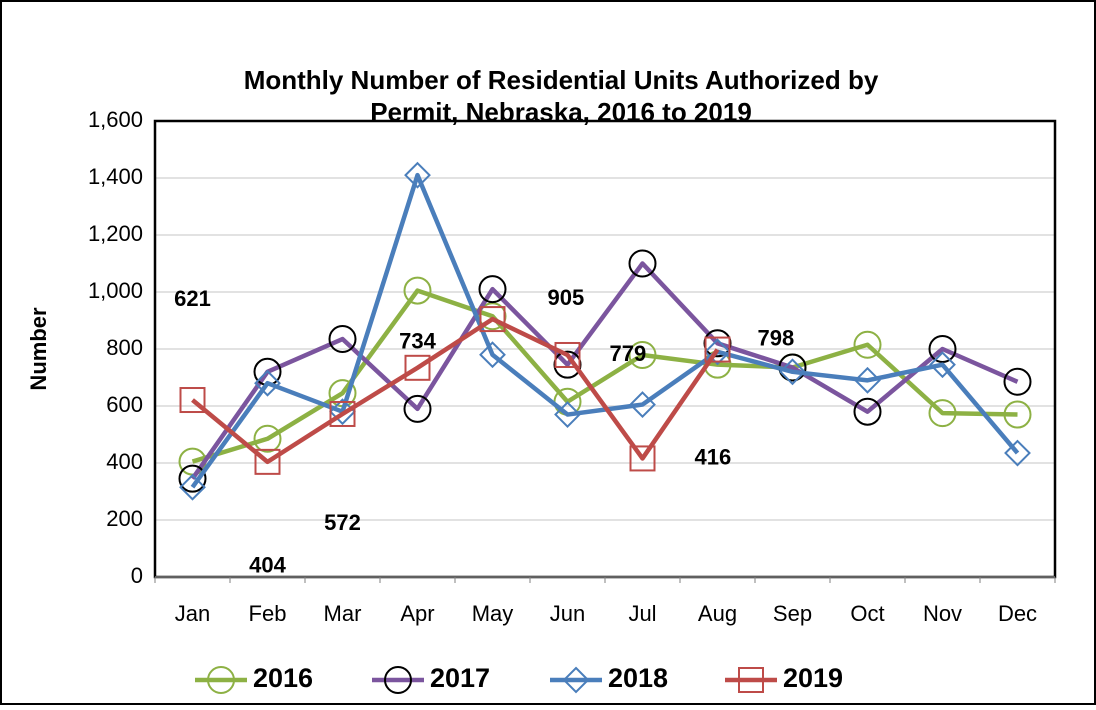 The height and width of the screenshot is (710, 1096). Describe the element at coordinates (342, 522) in the screenshot. I see `value-label: 572` at that location.